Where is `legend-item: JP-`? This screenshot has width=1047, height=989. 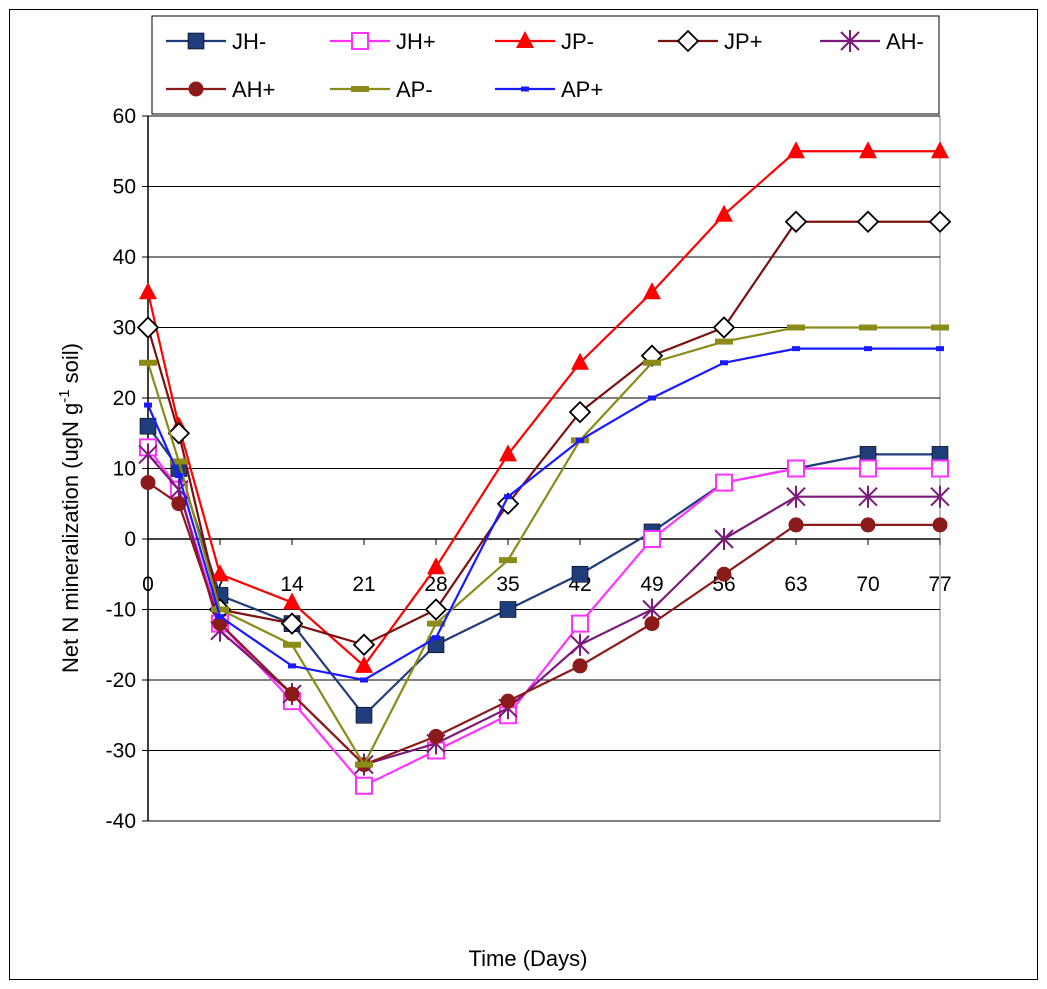
legend-item: JP- is located at coordinates (544, 41).